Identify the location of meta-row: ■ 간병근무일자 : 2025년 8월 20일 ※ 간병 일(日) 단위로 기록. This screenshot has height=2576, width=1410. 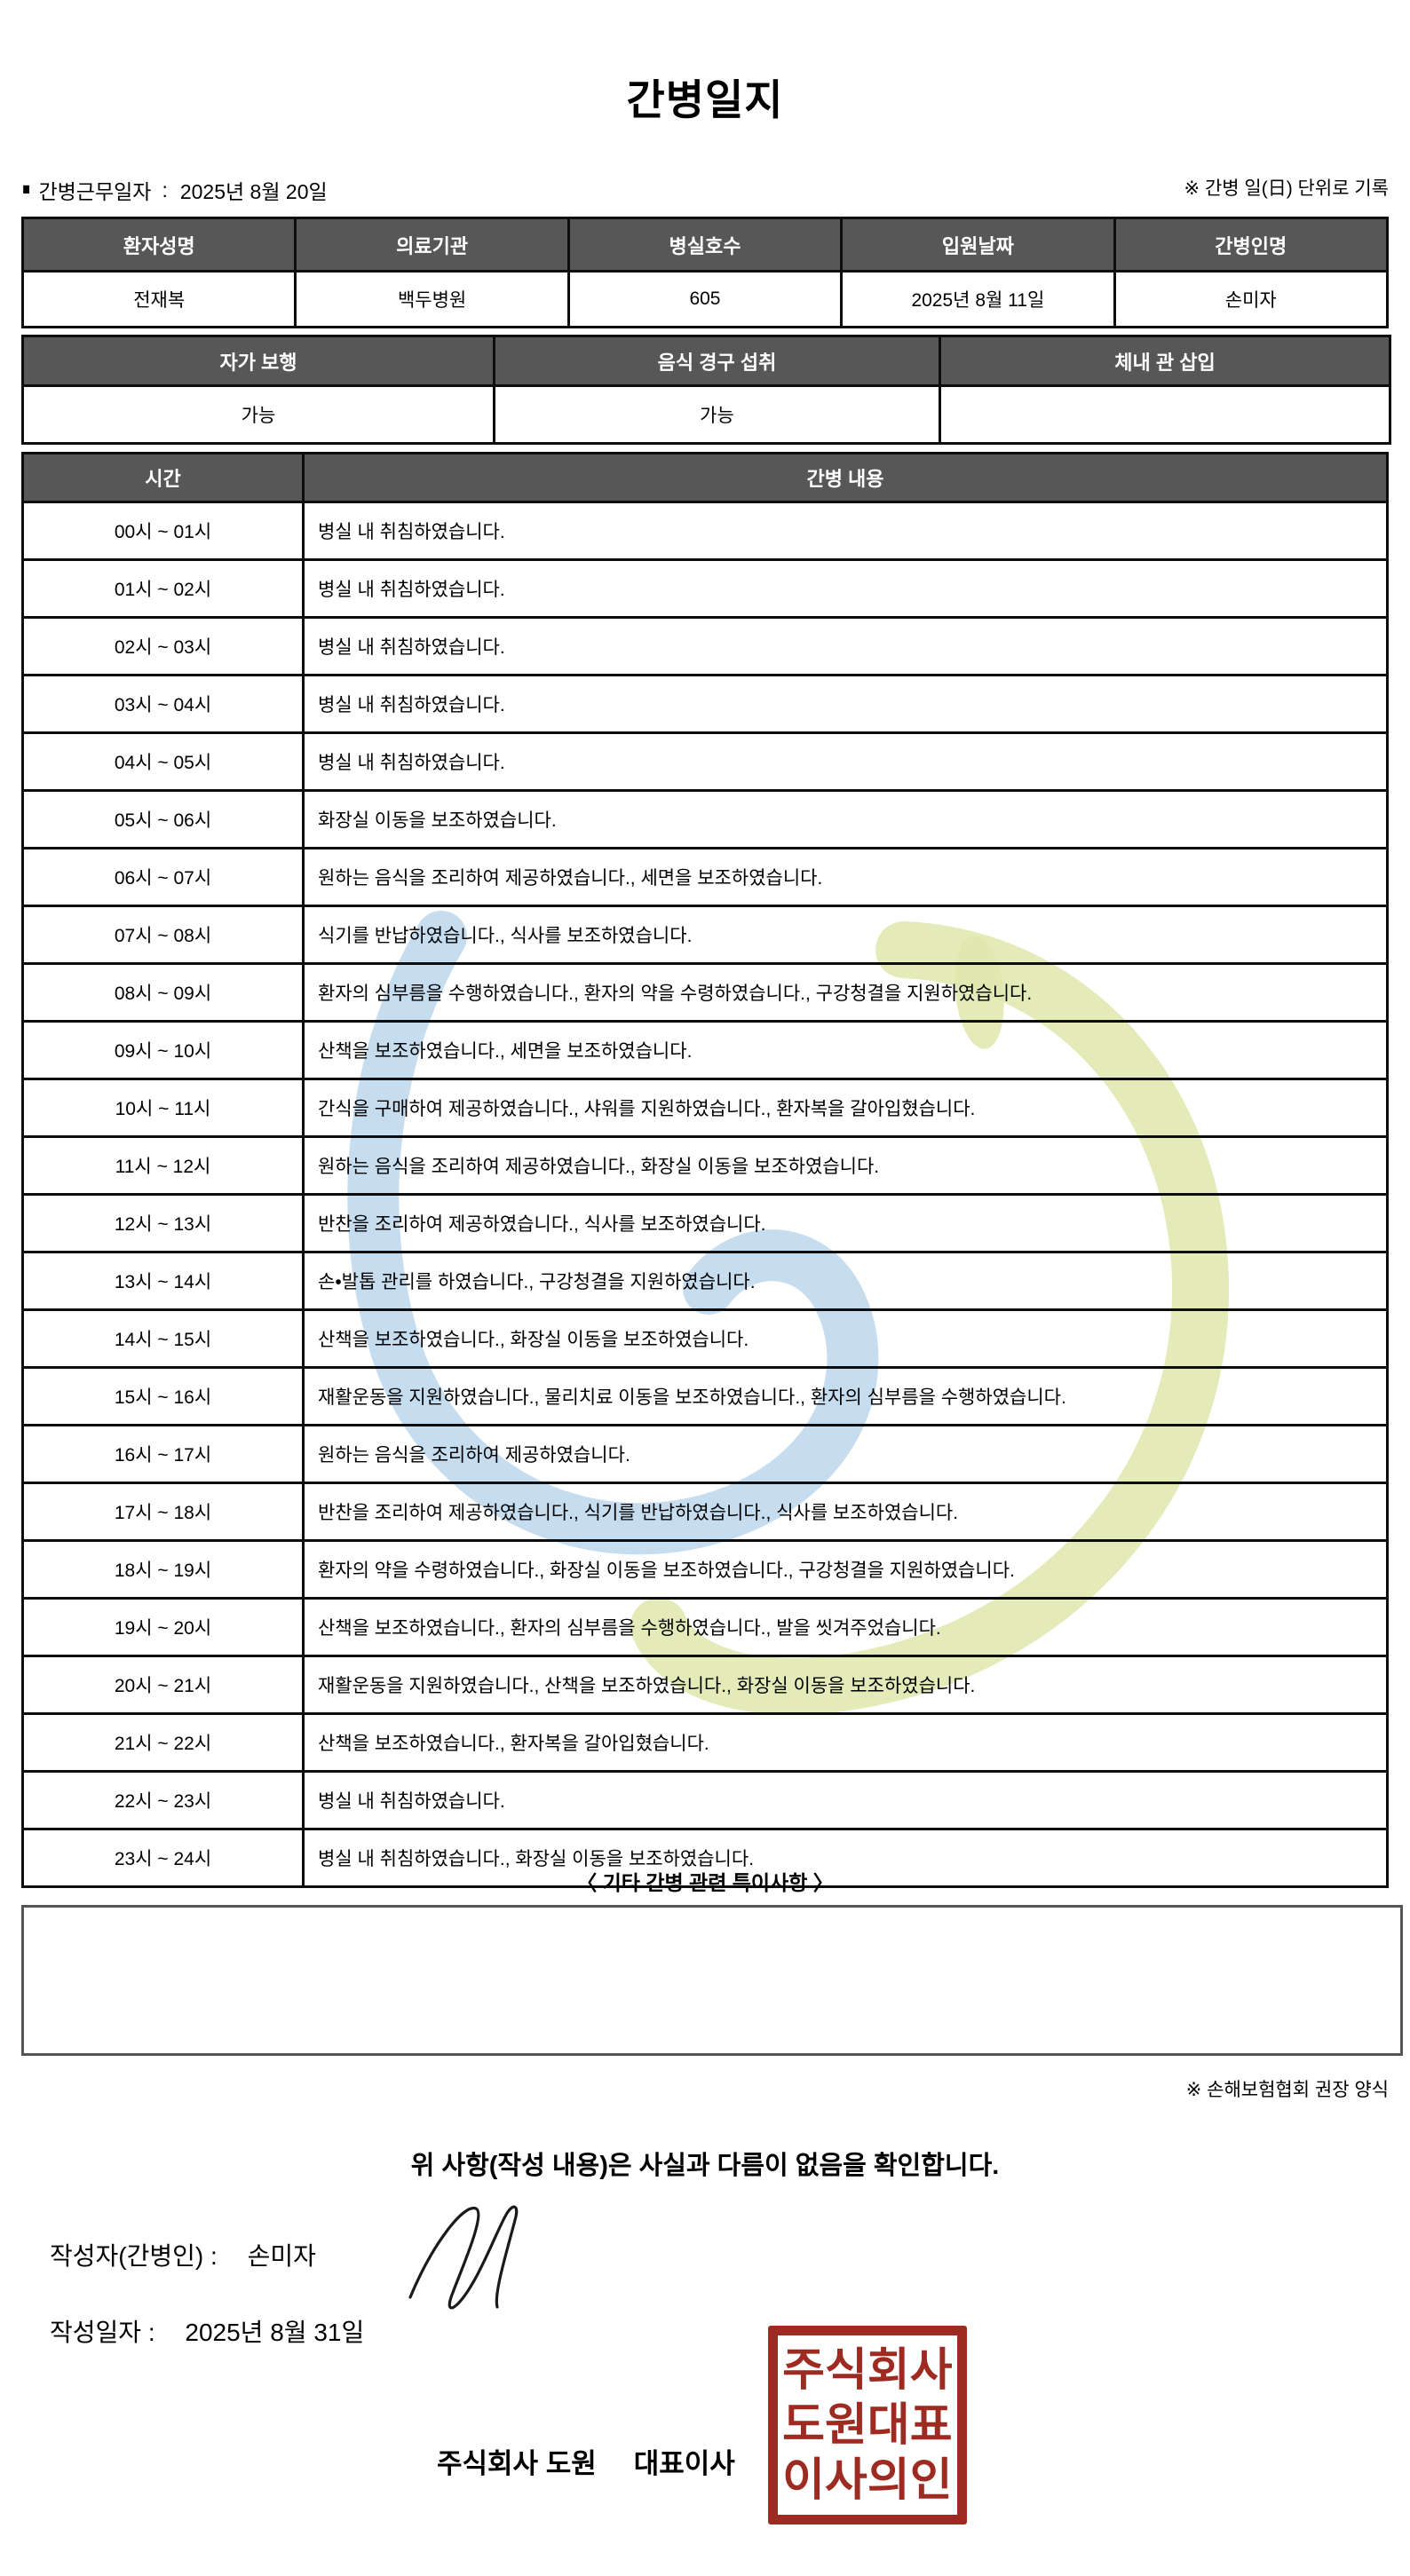
(705, 189).